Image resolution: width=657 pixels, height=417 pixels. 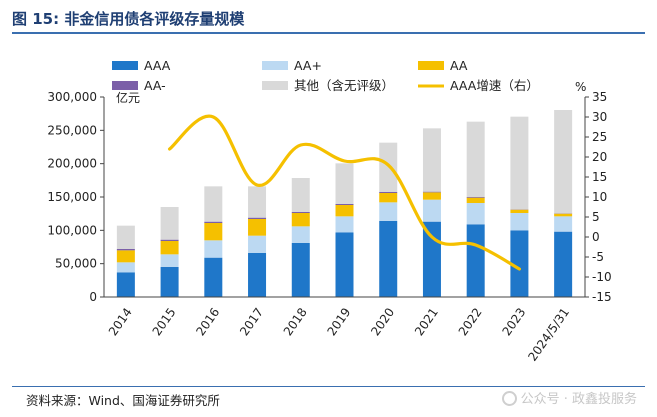 What do you see at coordinates (72, 130) in the screenshot?
I see `left-tick-label: 250,000` at bounding box center [72, 130].